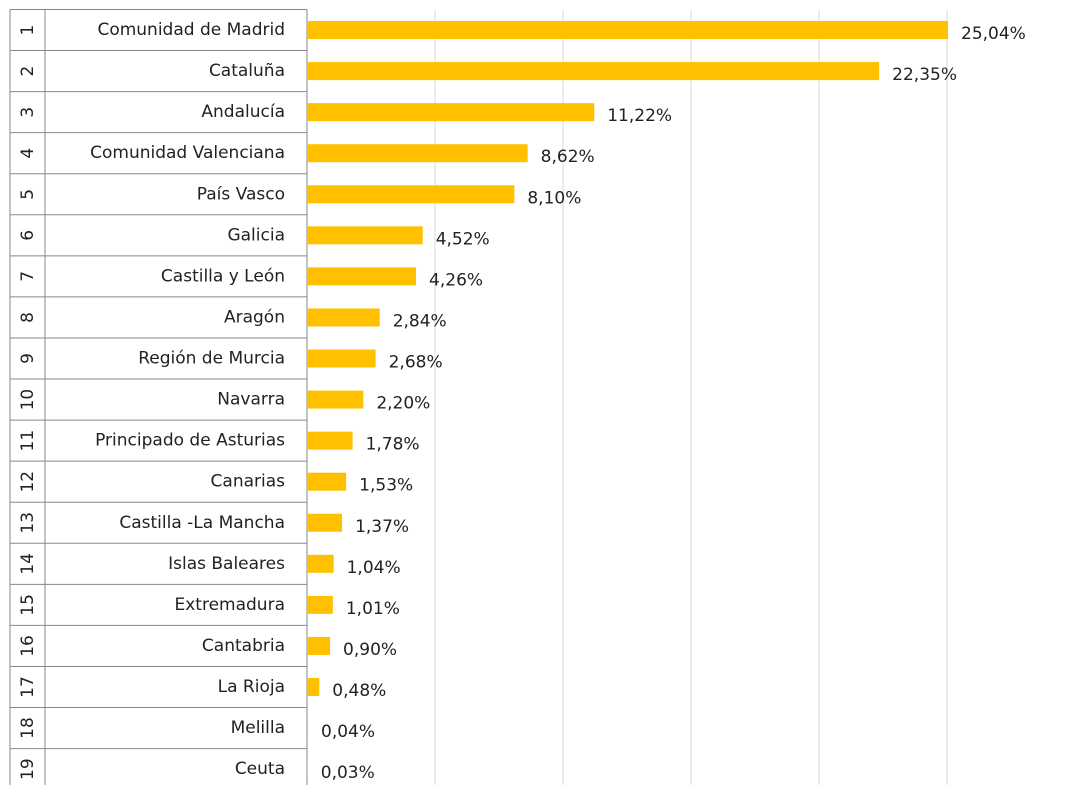 The image size is (1068, 785). Describe the element at coordinates (28, 235) in the screenshot. I see `rank-label: 6` at that location.